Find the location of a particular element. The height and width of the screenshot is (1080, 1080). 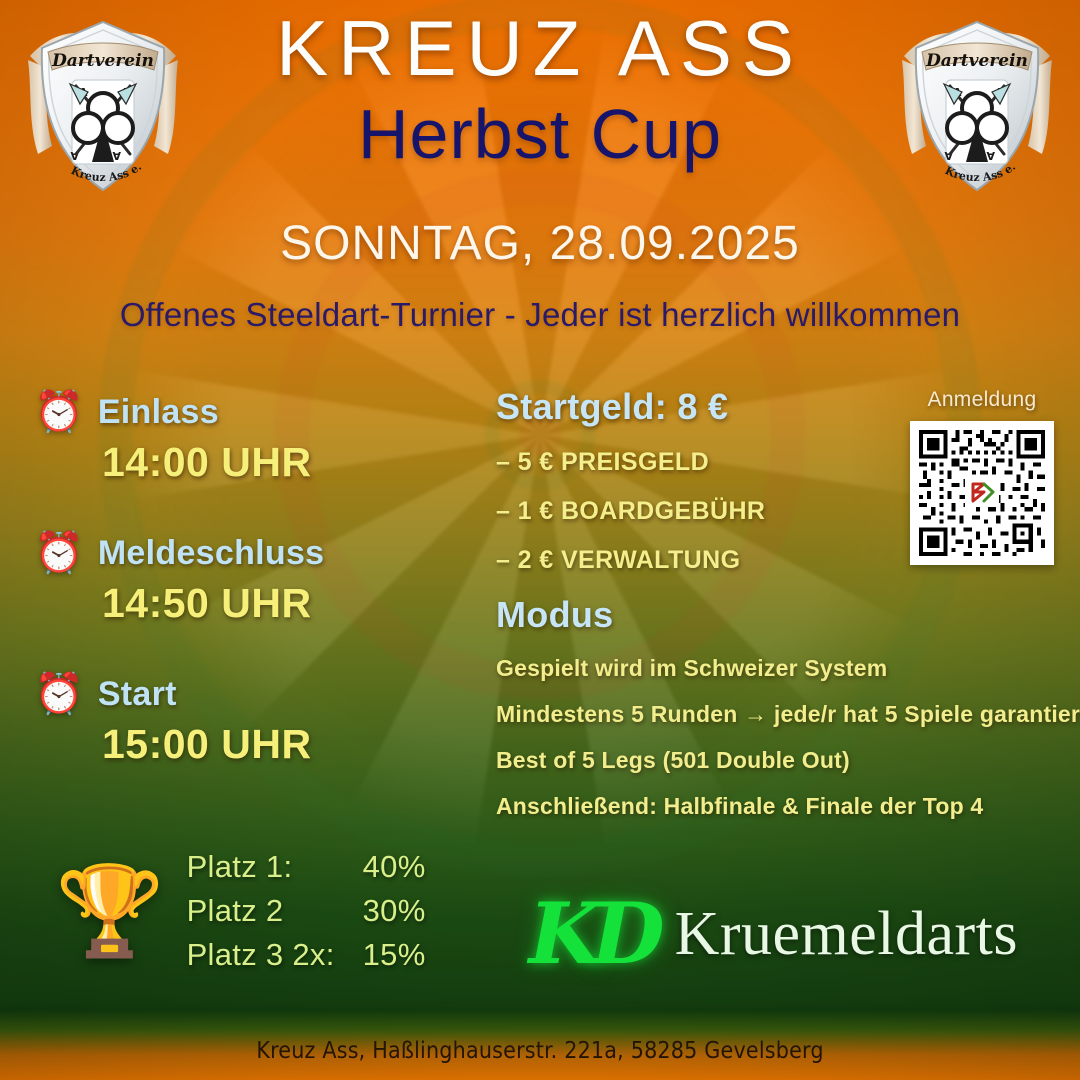

prize-share: 40% is located at coordinates (394, 866).